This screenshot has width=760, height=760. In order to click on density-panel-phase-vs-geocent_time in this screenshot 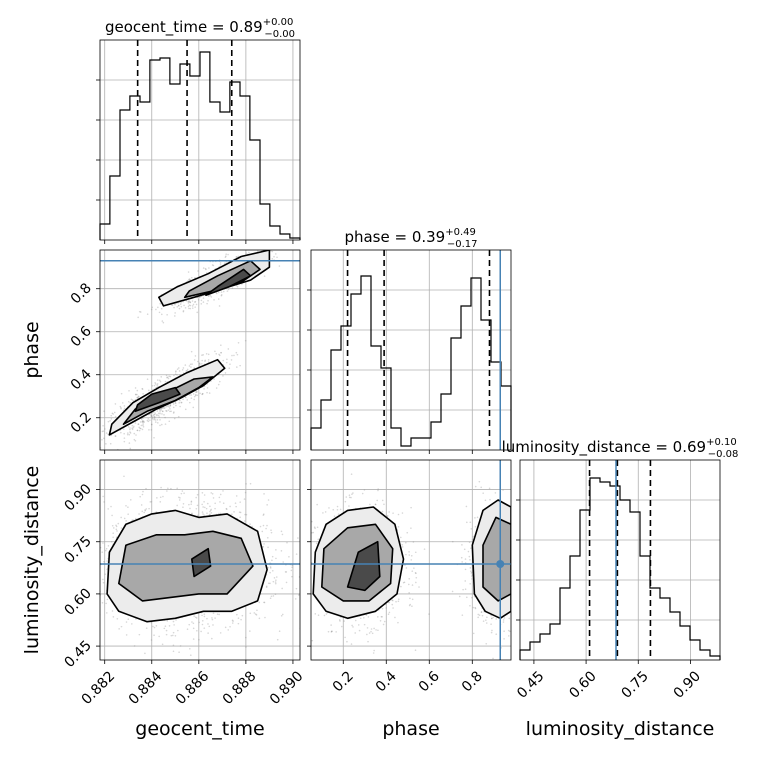, I will do `click(198, 351)`.